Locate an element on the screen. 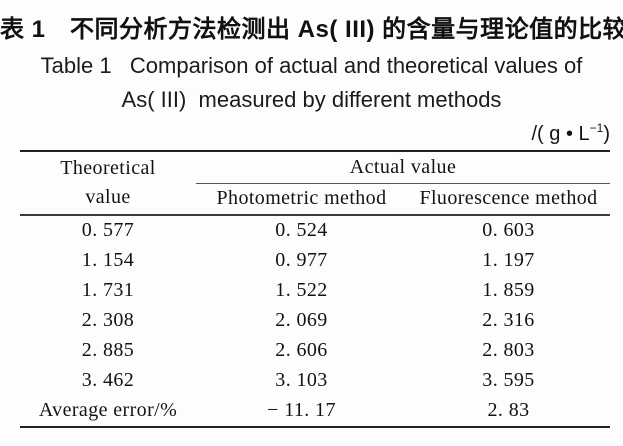  theoretical-value-cell: 0. 577 is located at coordinates (108, 230).